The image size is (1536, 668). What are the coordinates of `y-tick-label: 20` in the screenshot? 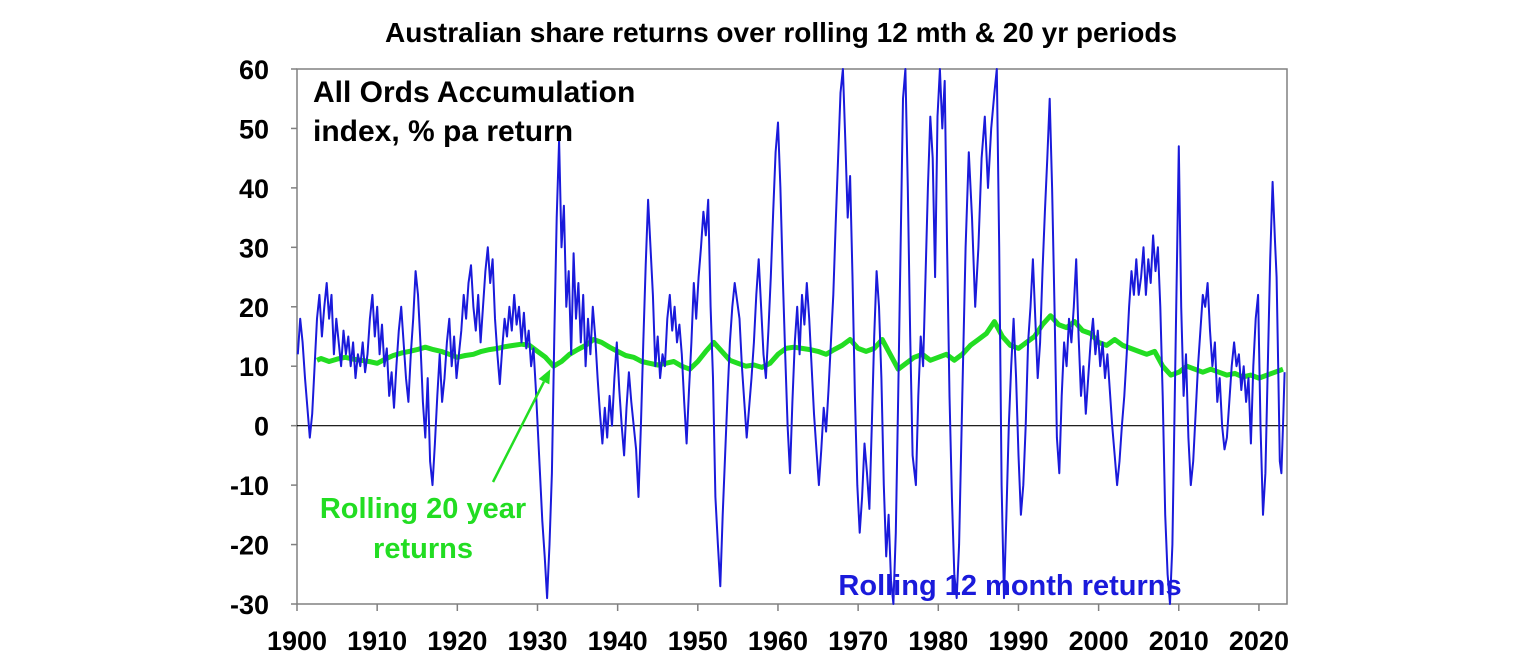 It's located at (254, 308).